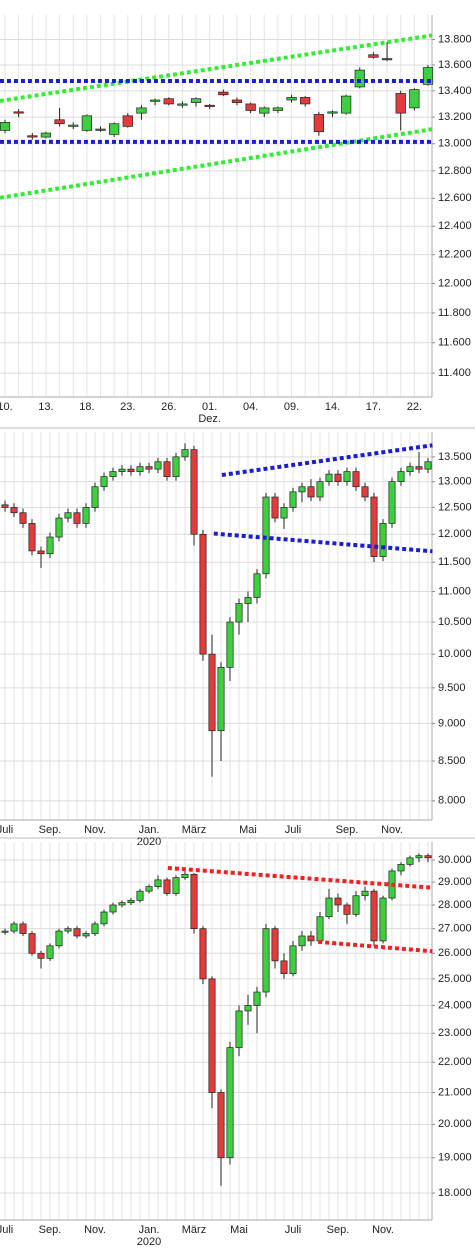 The image size is (475, 1250). Describe the element at coordinates (454, 313) in the screenshot. I see `y-tick-label: 11.800` at that location.